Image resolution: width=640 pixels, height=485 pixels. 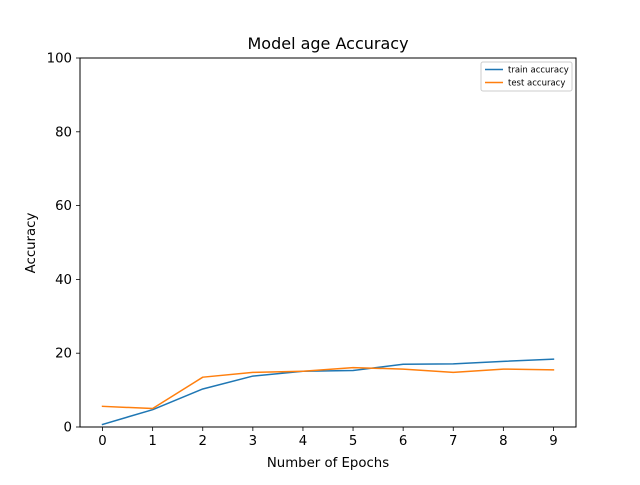 I want to click on y-tick-label: 20, so click(x=63, y=354).